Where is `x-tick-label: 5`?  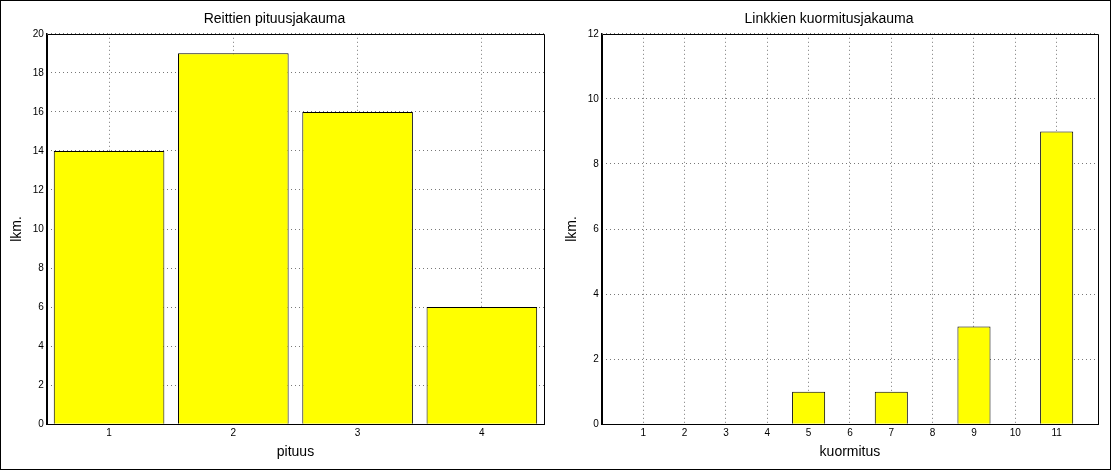
x-tick-label: 5 is located at coordinates (808, 432).